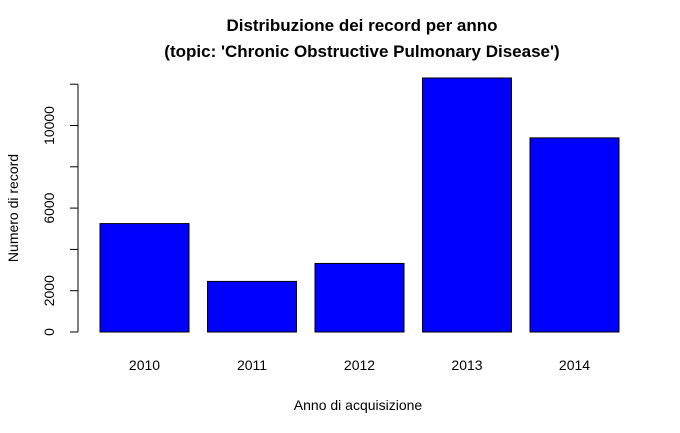 This screenshot has height=433, width=680. Describe the element at coordinates (49, 332) in the screenshot. I see `y-tick-label: 0` at that location.